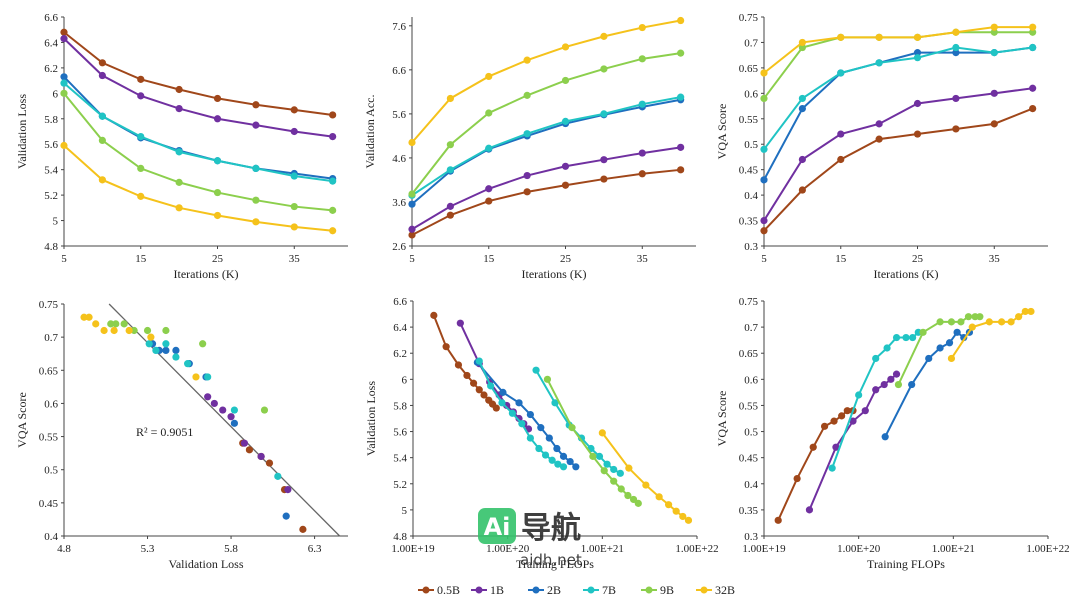 This screenshot has width=1080, height=602. I want to click on legend-marker, so click(704, 590).